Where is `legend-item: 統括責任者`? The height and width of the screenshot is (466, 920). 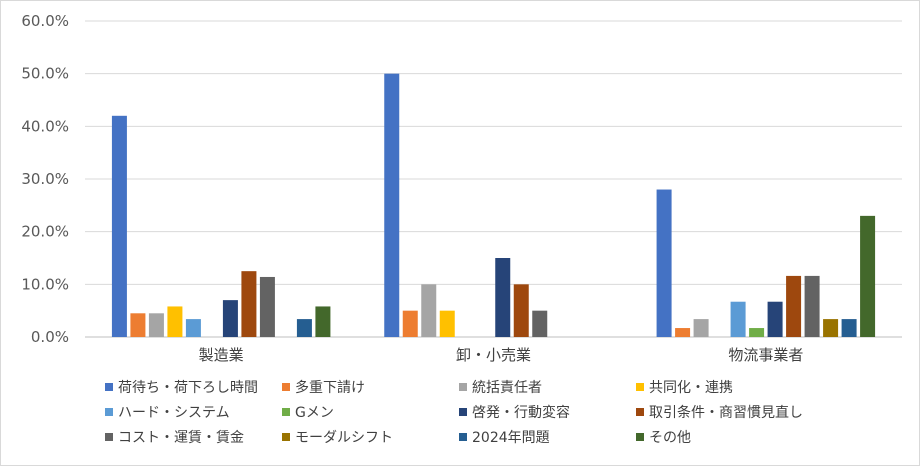
legend-item: 統括責任者 is located at coordinates (547, 387).